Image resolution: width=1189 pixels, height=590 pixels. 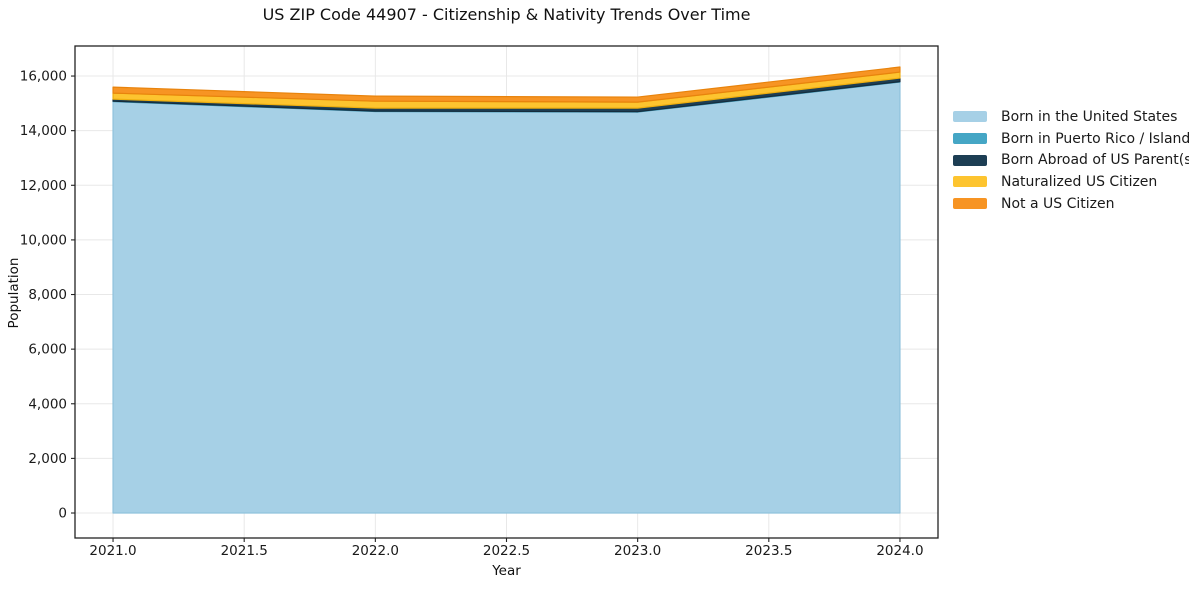 What do you see at coordinates (375, 551) in the screenshot?
I see `x-tick-label: 2022.0` at bounding box center [375, 551].